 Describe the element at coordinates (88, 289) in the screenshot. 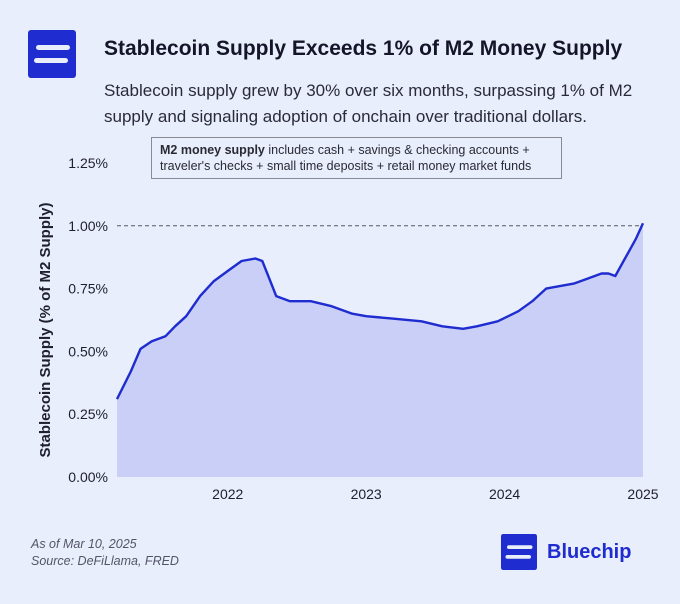

I see `y-tick-label: 0.75%` at that location.